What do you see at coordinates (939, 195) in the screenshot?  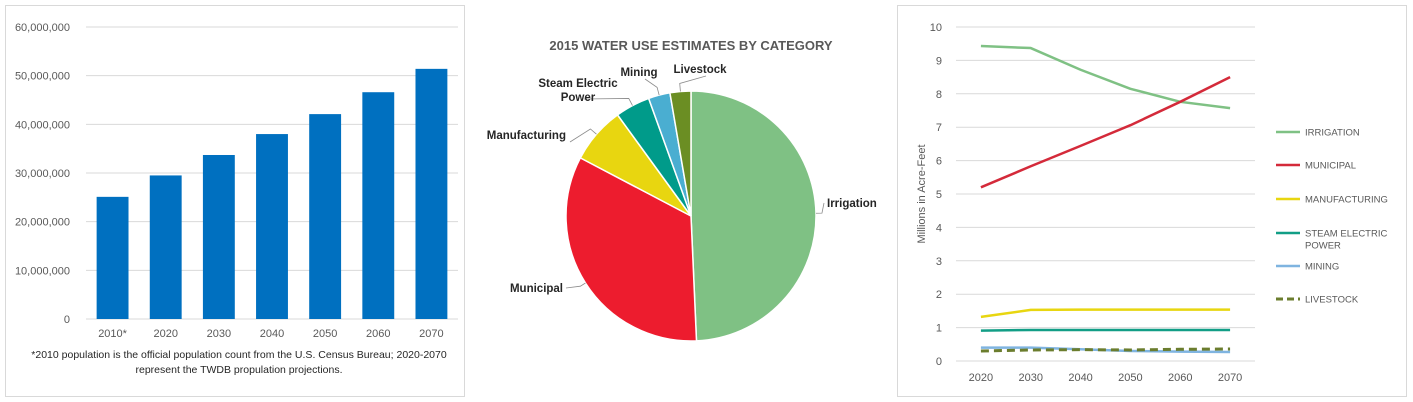 I see `line-y-tick-label: 5` at bounding box center [939, 195].